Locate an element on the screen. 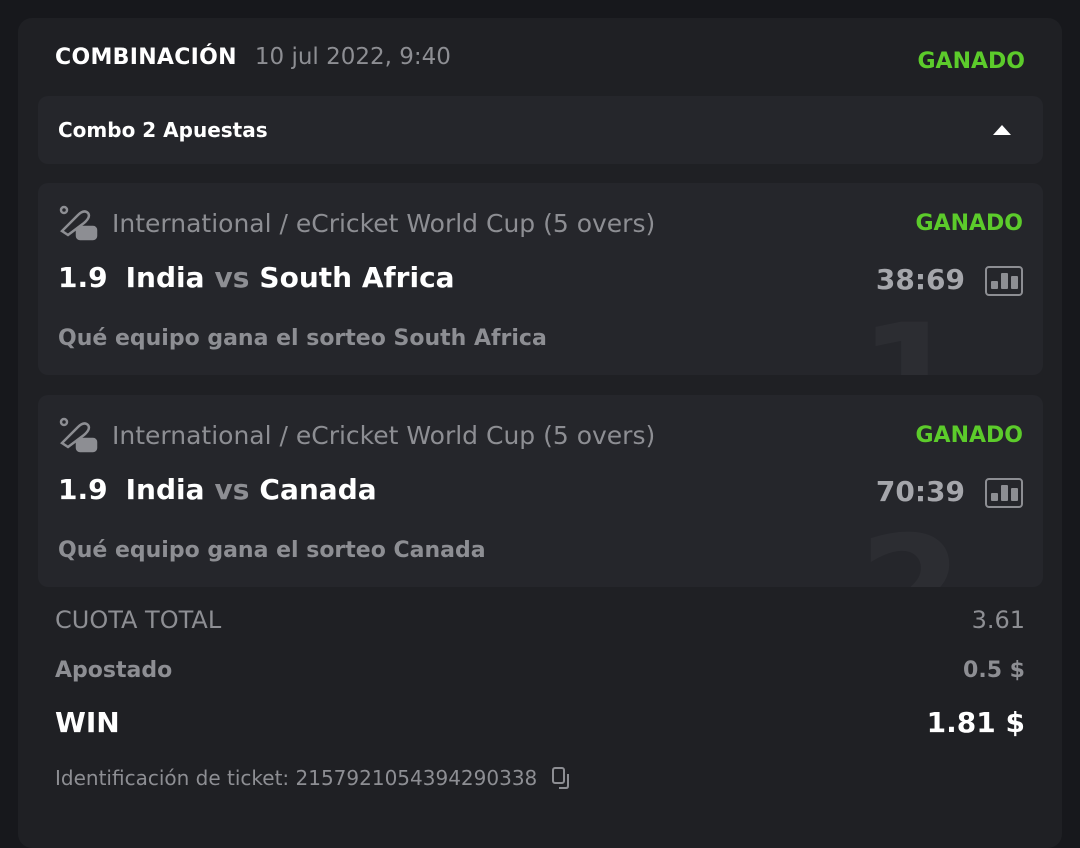  total-odds-value: 3.61 is located at coordinates (998, 620).